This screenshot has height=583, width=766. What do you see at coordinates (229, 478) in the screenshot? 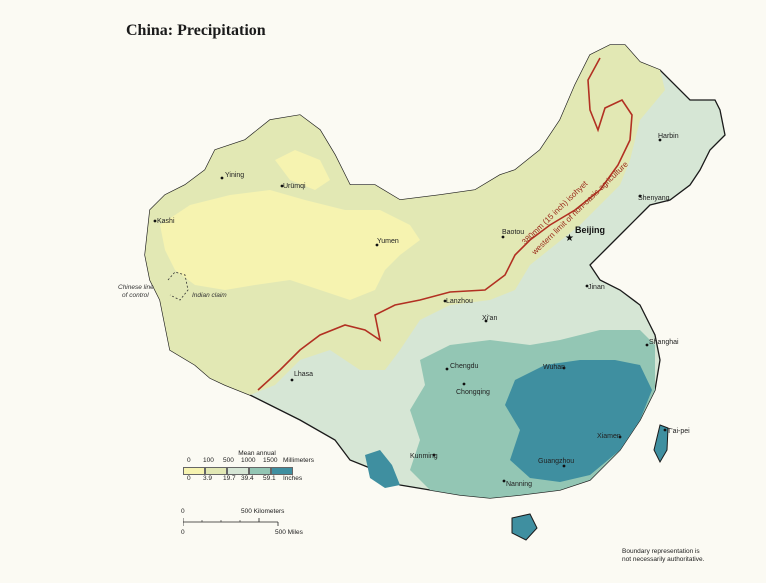
I see `legend-inch-tick: 19.7` at bounding box center [229, 478].